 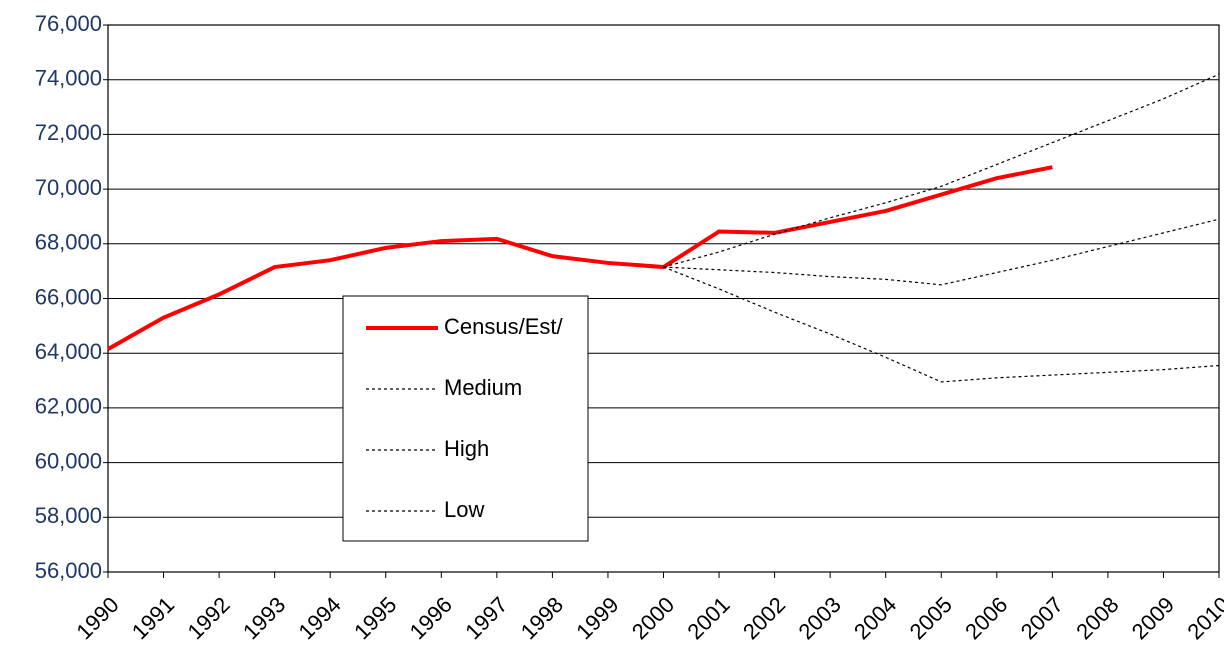 I want to click on x-tick-label: 2001, so click(x=708, y=618).